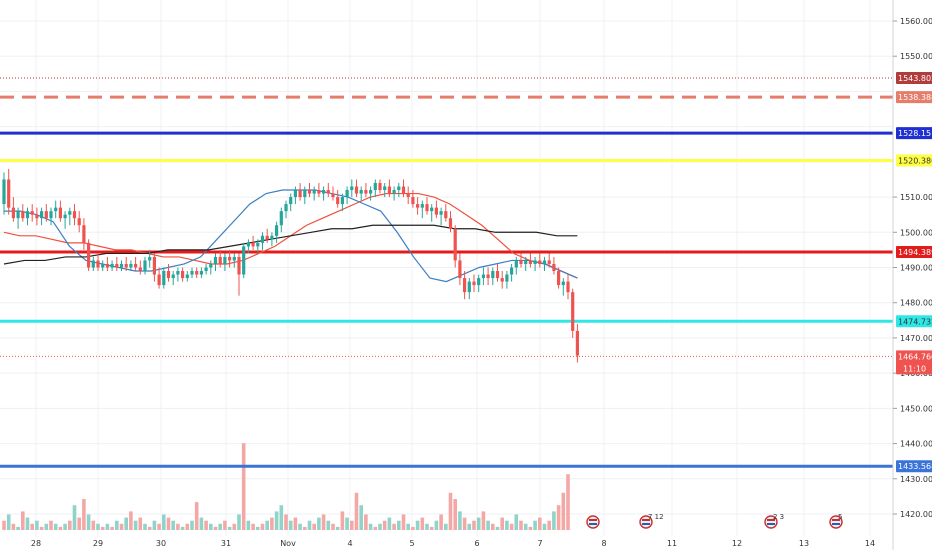 This screenshot has height=554, width=932. Describe the element at coordinates (840, 517) in the screenshot. I see `event-count-label: 5` at that location.